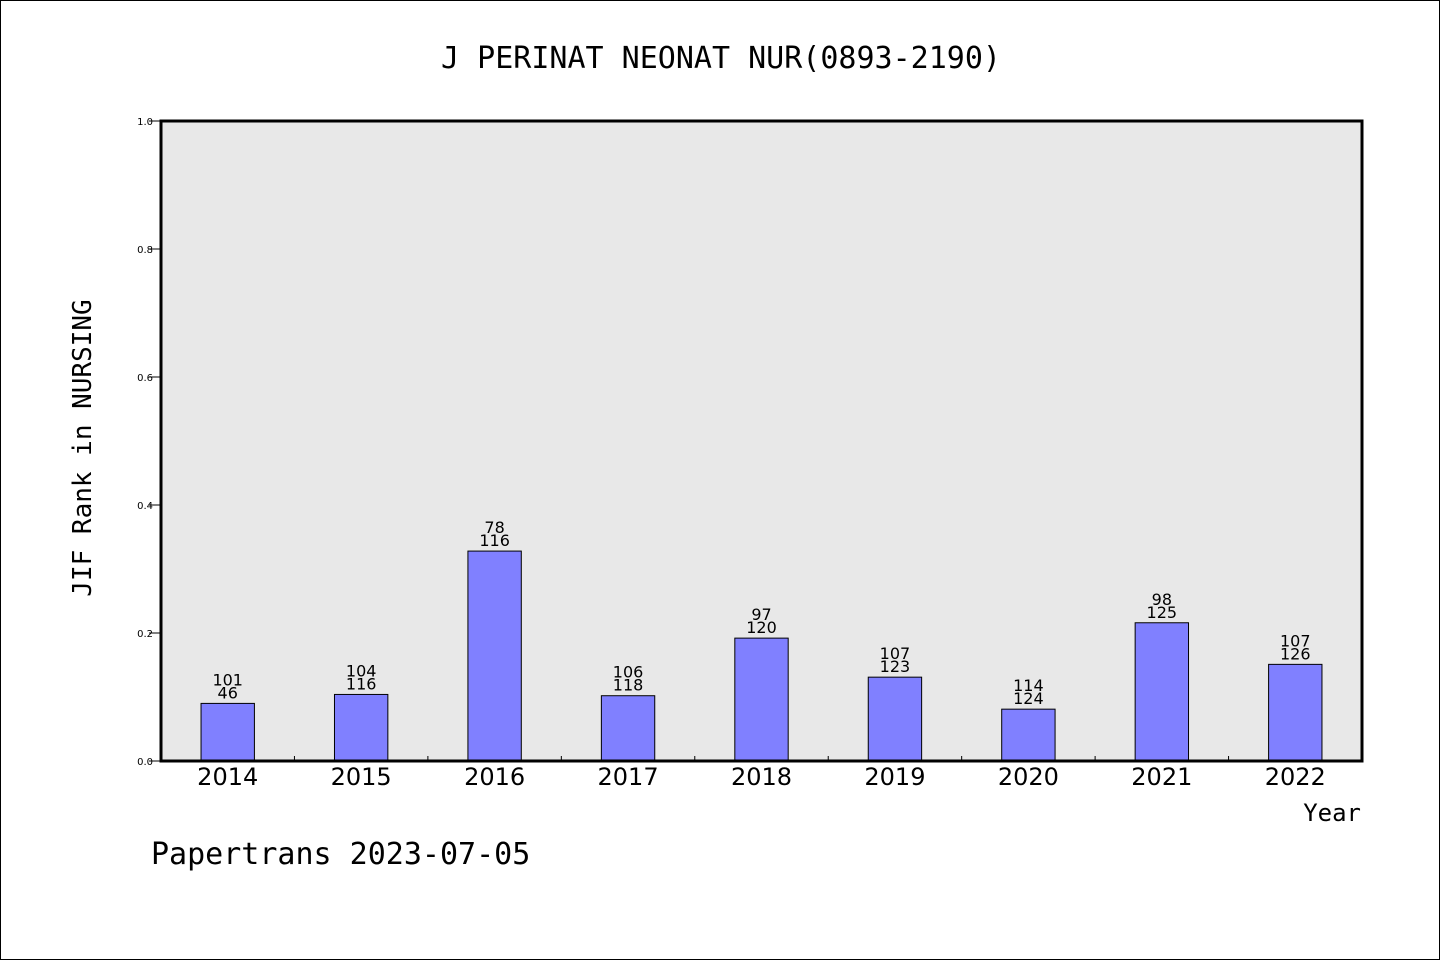  I want to click on bar-total-label: 124, so click(1028, 698).